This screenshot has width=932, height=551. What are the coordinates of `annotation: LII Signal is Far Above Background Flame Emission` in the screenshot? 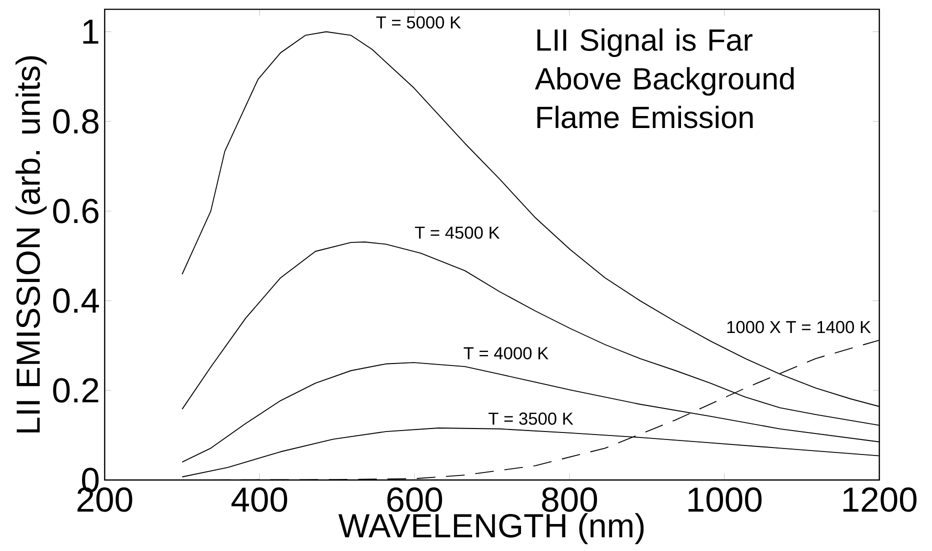 It's located at (664, 78).